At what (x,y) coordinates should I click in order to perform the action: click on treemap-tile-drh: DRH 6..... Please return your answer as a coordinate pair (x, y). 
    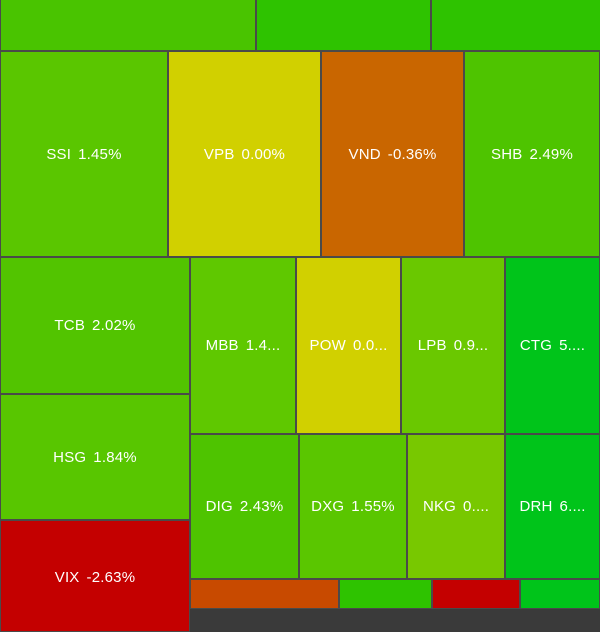
    Looking at the image, I should click on (552, 506).